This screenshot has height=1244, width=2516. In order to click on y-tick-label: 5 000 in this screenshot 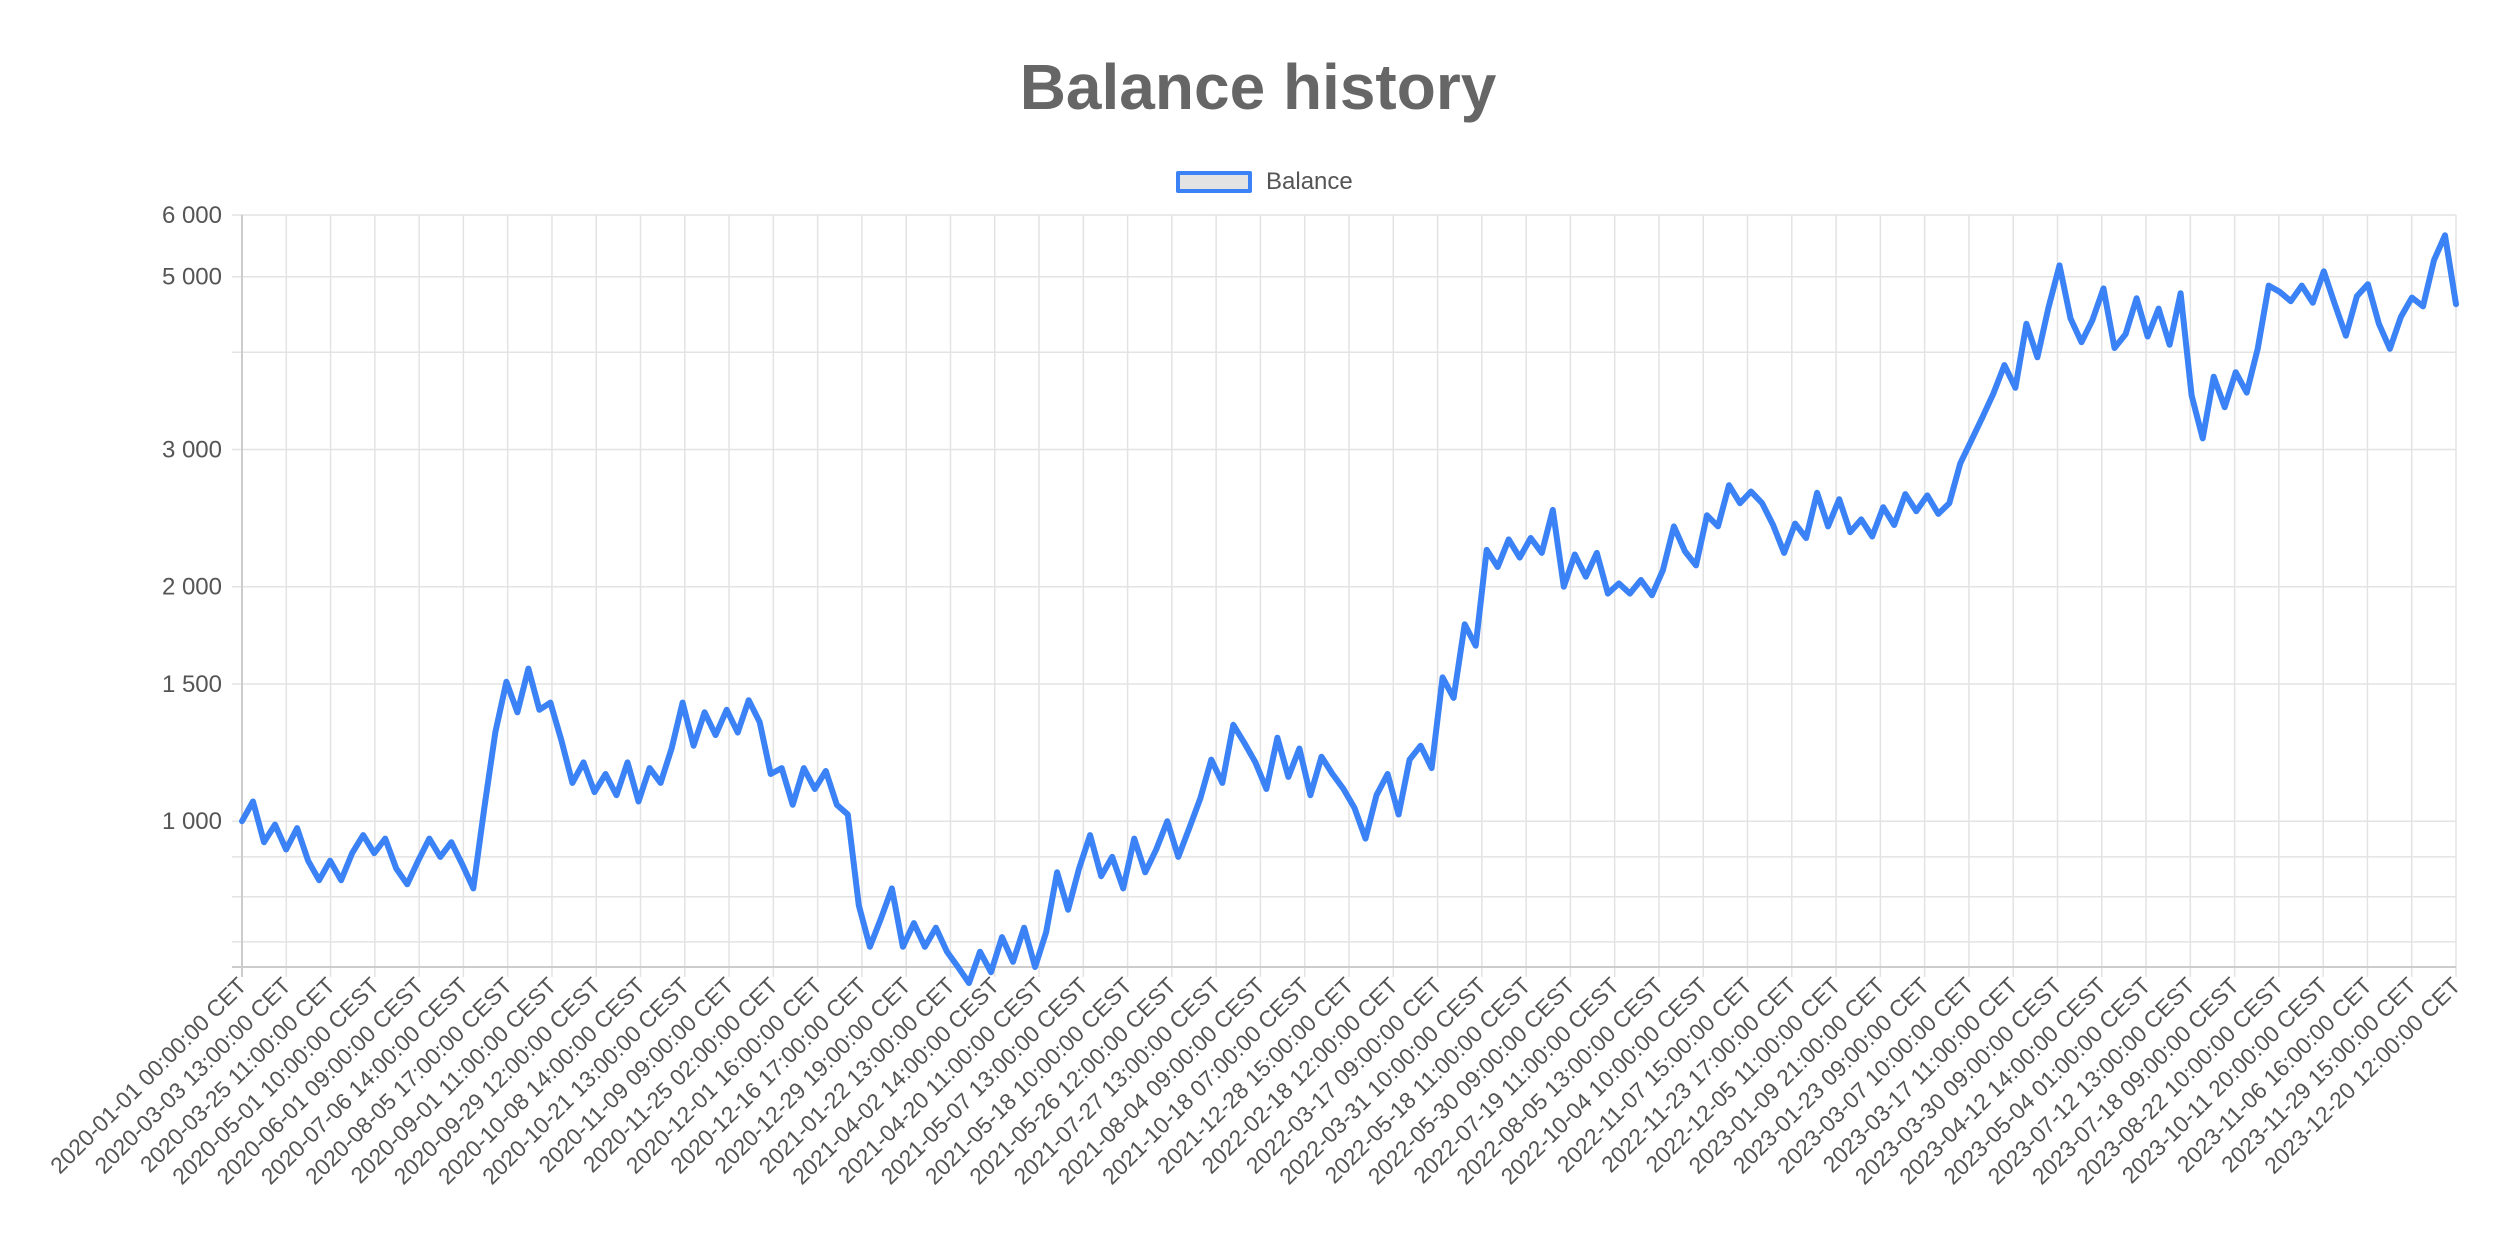, I will do `click(192, 277)`.